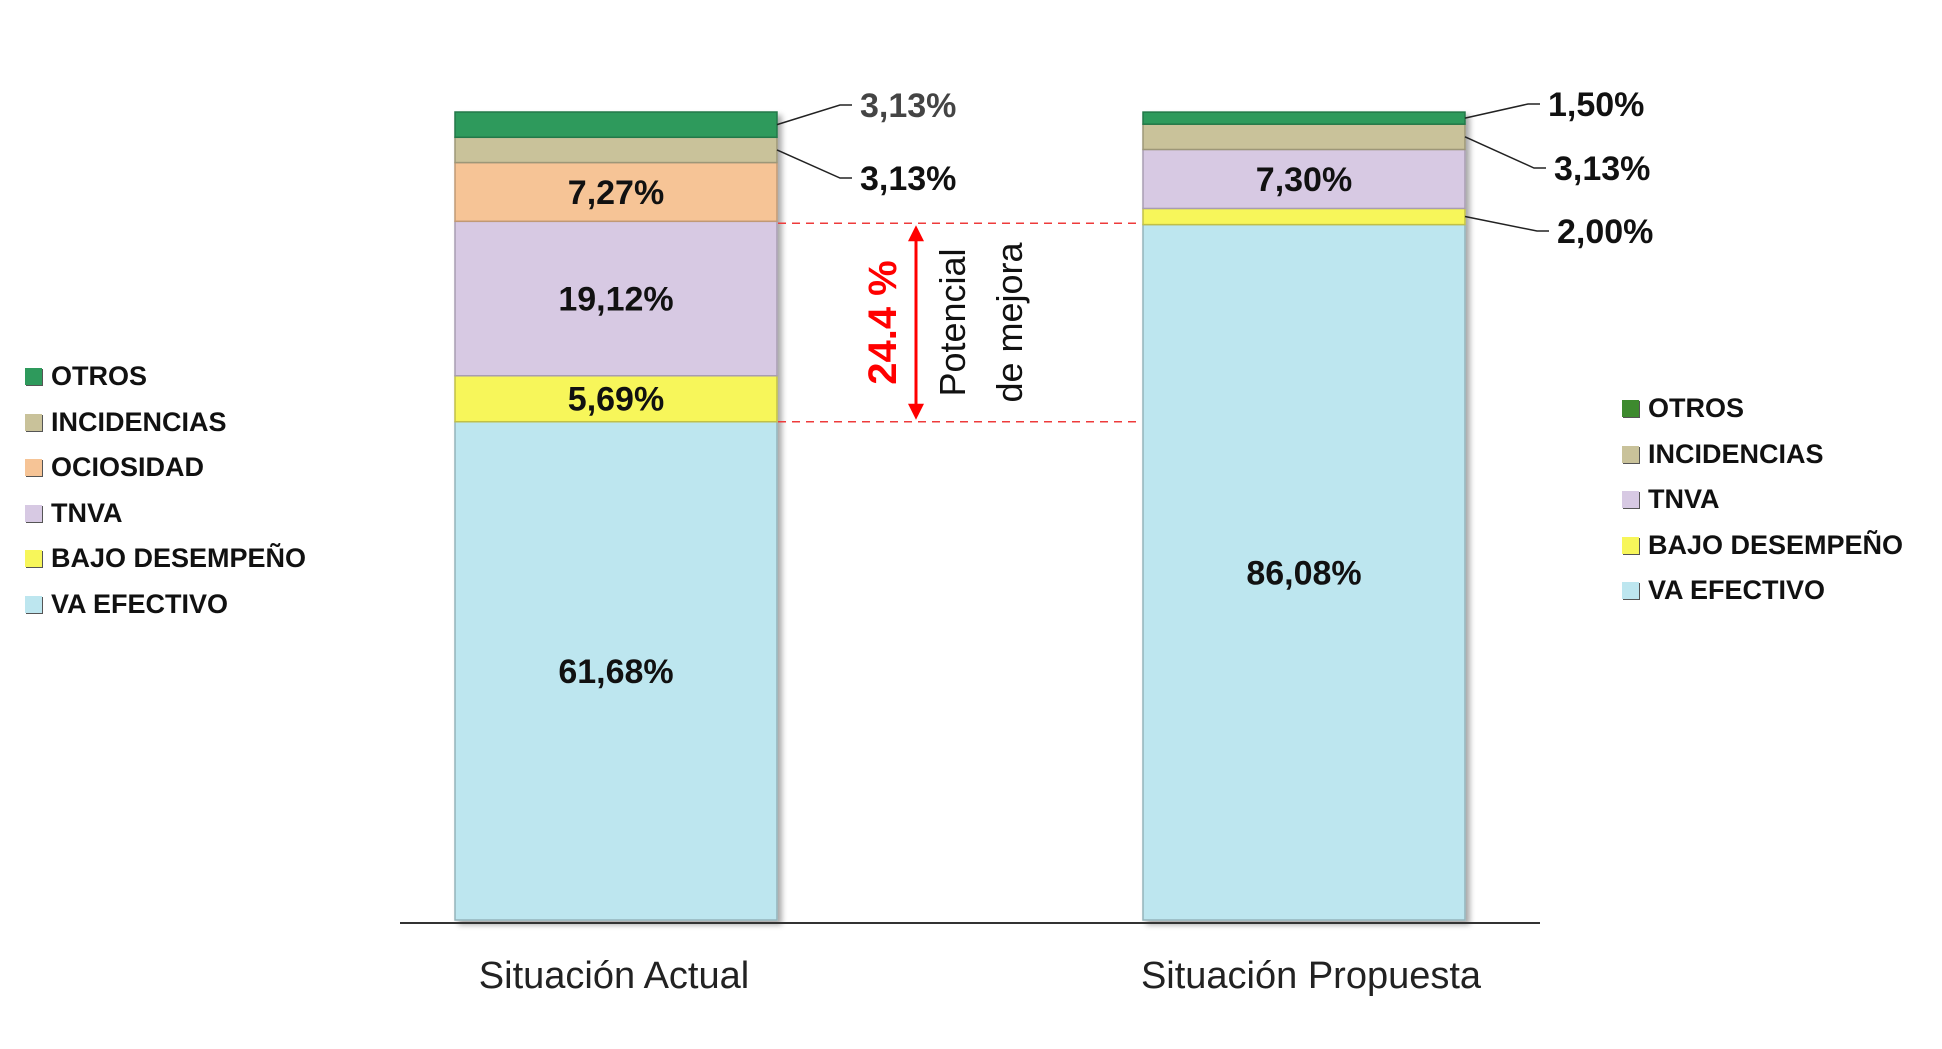  I want to click on legend-right-item-incidencias: INCIDENCIAS, so click(1762, 455).